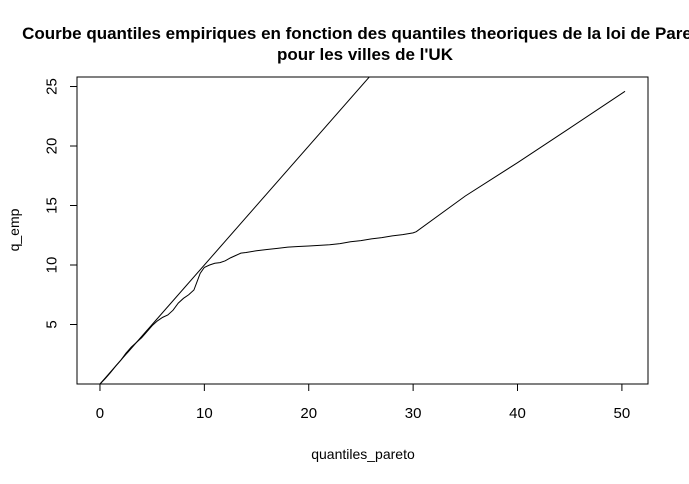  I want to click on x-tick-label: 30, so click(413, 413).